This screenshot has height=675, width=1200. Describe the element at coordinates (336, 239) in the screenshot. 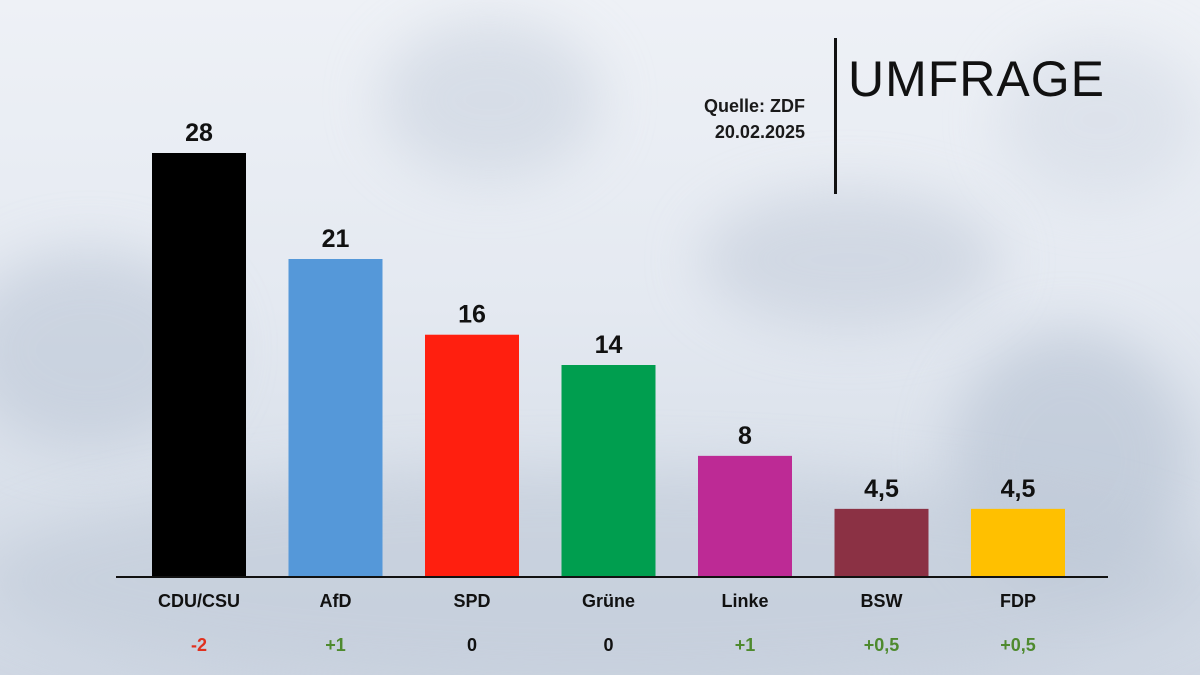

I see `value-label: 21` at that location.